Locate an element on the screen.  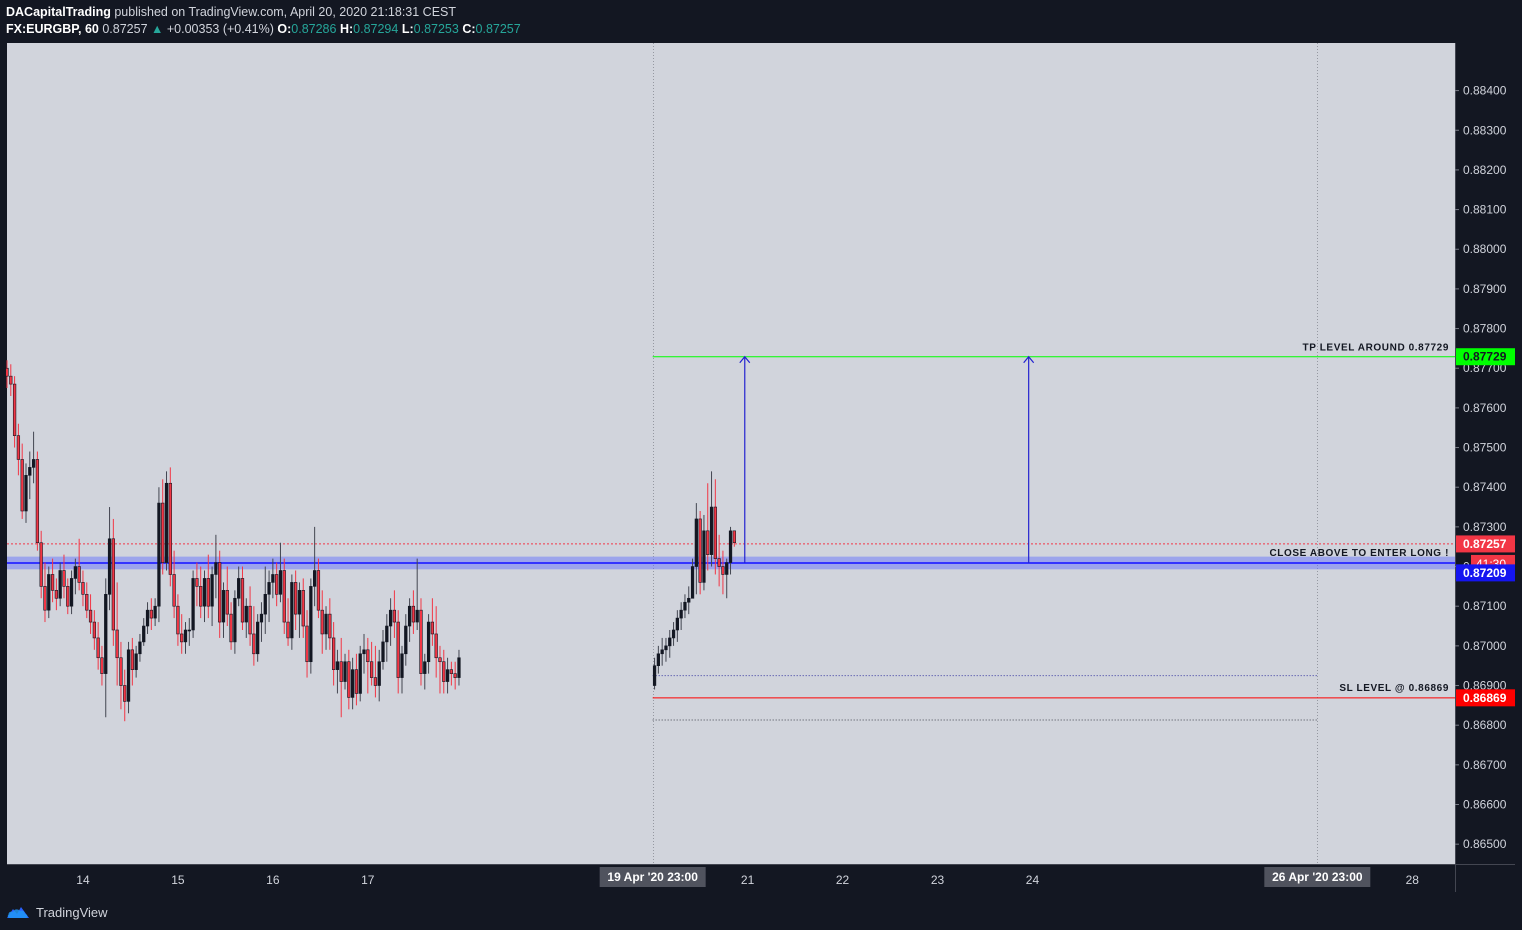
y-tick-label: 0.87600 is located at coordinates (1485, 408).